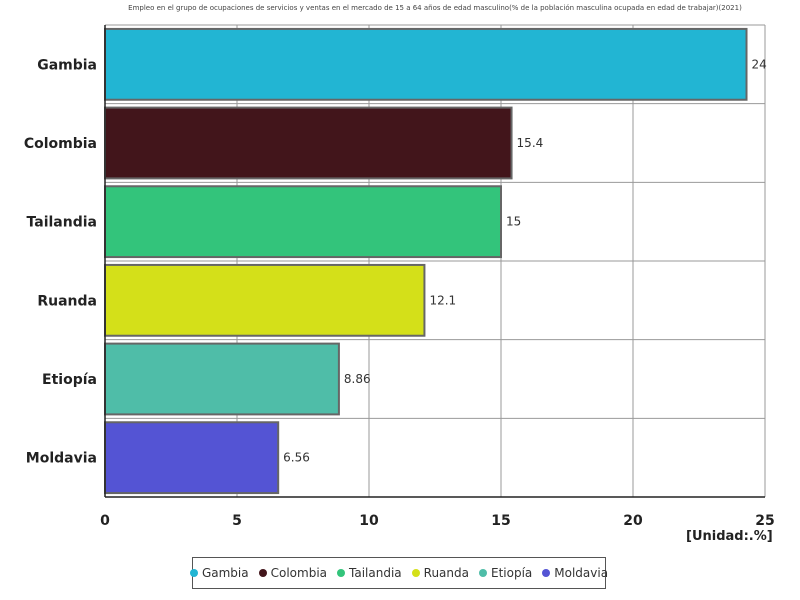 The width and height of the screenshot is (800, 600). I want to click on legend-item: Ruanda, so click(440, 573).